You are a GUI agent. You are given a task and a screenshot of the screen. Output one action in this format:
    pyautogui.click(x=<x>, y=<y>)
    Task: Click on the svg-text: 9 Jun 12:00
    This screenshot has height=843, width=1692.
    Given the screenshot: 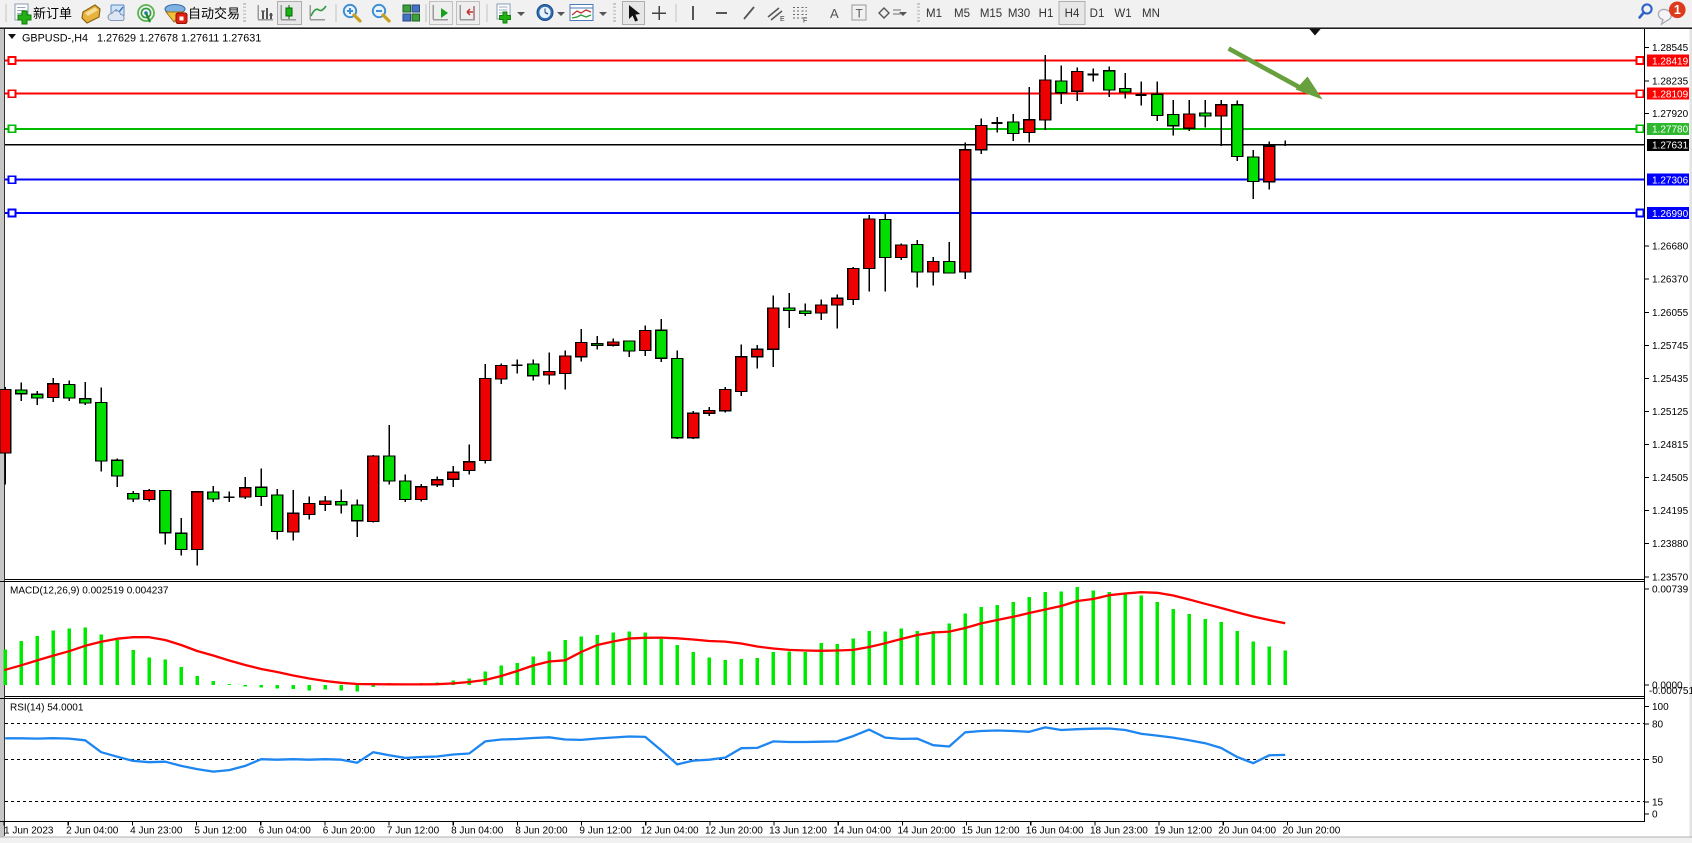 What is the action you would take?
    pyautogui.click(x=605, y=831)
    